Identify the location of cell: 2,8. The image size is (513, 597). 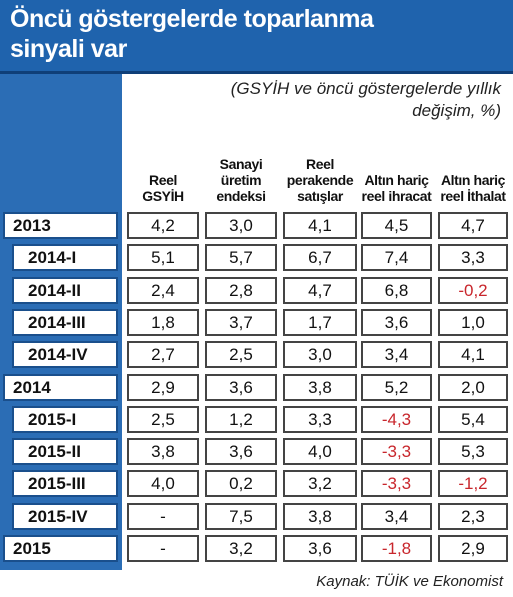
(241, 290).